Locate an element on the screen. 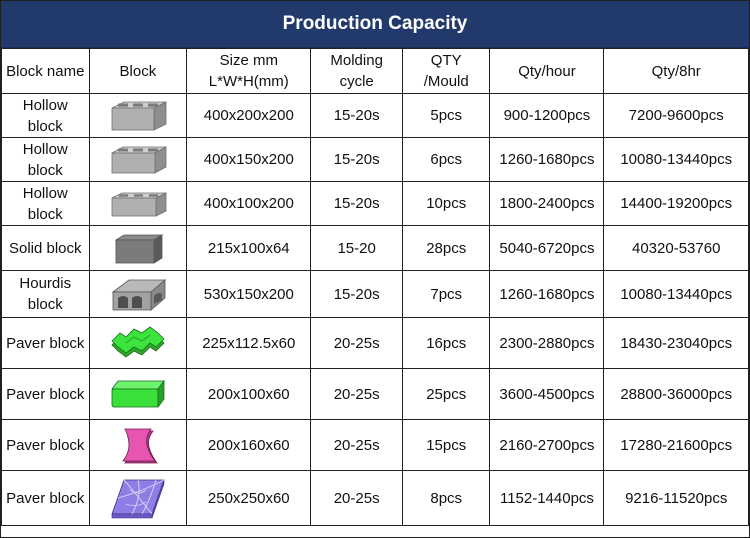 This screenshot has width=750, height=538. size-cell: 200x100x60 is located at coordinates (249, 394).